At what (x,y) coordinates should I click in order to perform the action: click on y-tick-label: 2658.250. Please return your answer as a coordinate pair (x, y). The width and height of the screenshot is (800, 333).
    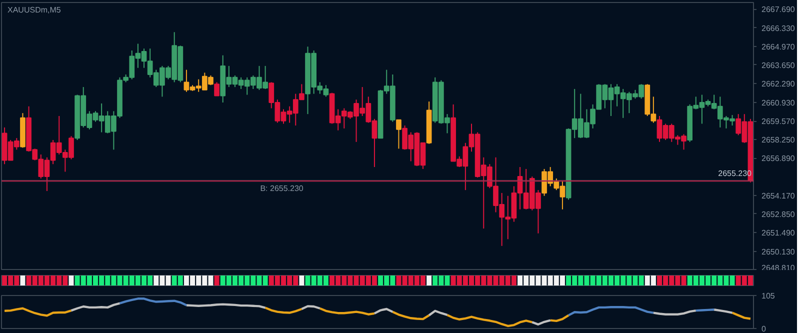
    Looking at the image, I should click on (779, 139).